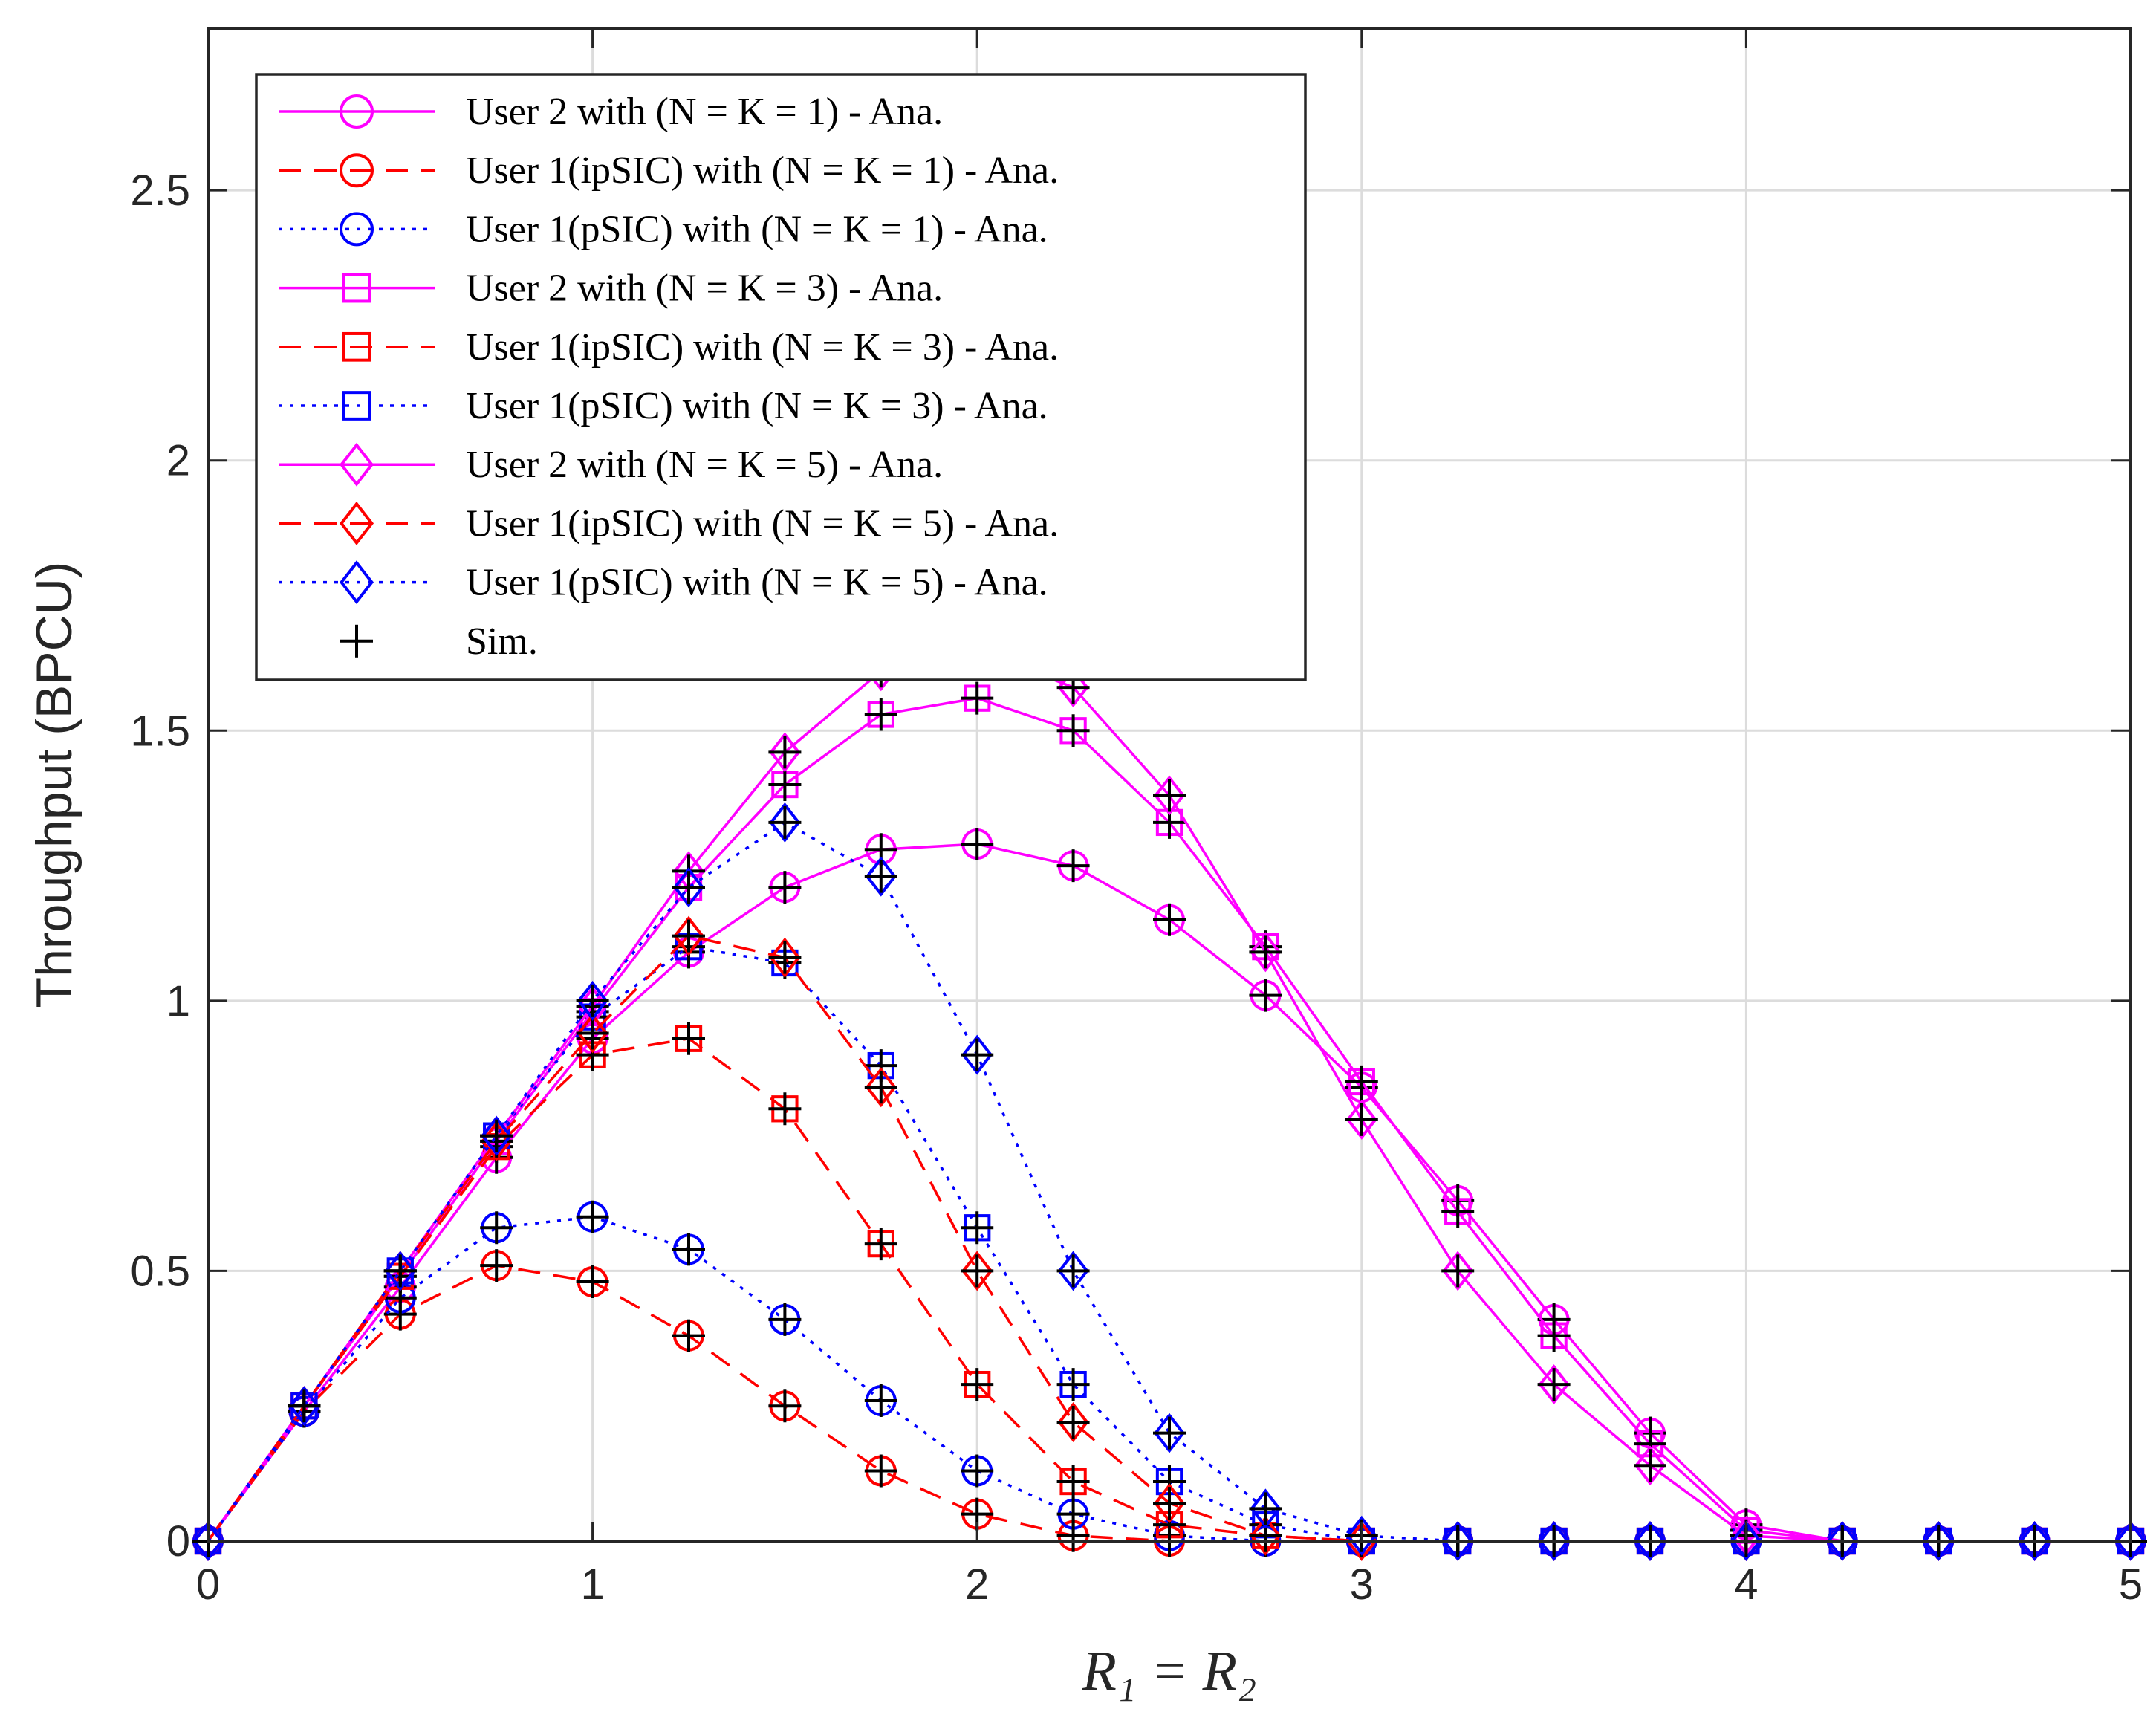 The width and height of the screenshot is (2156, 1735). Describe the element at coordinates (54, 785) in the screenshot. I see `y-axis-label: Throughput (BPCU)` at that location.